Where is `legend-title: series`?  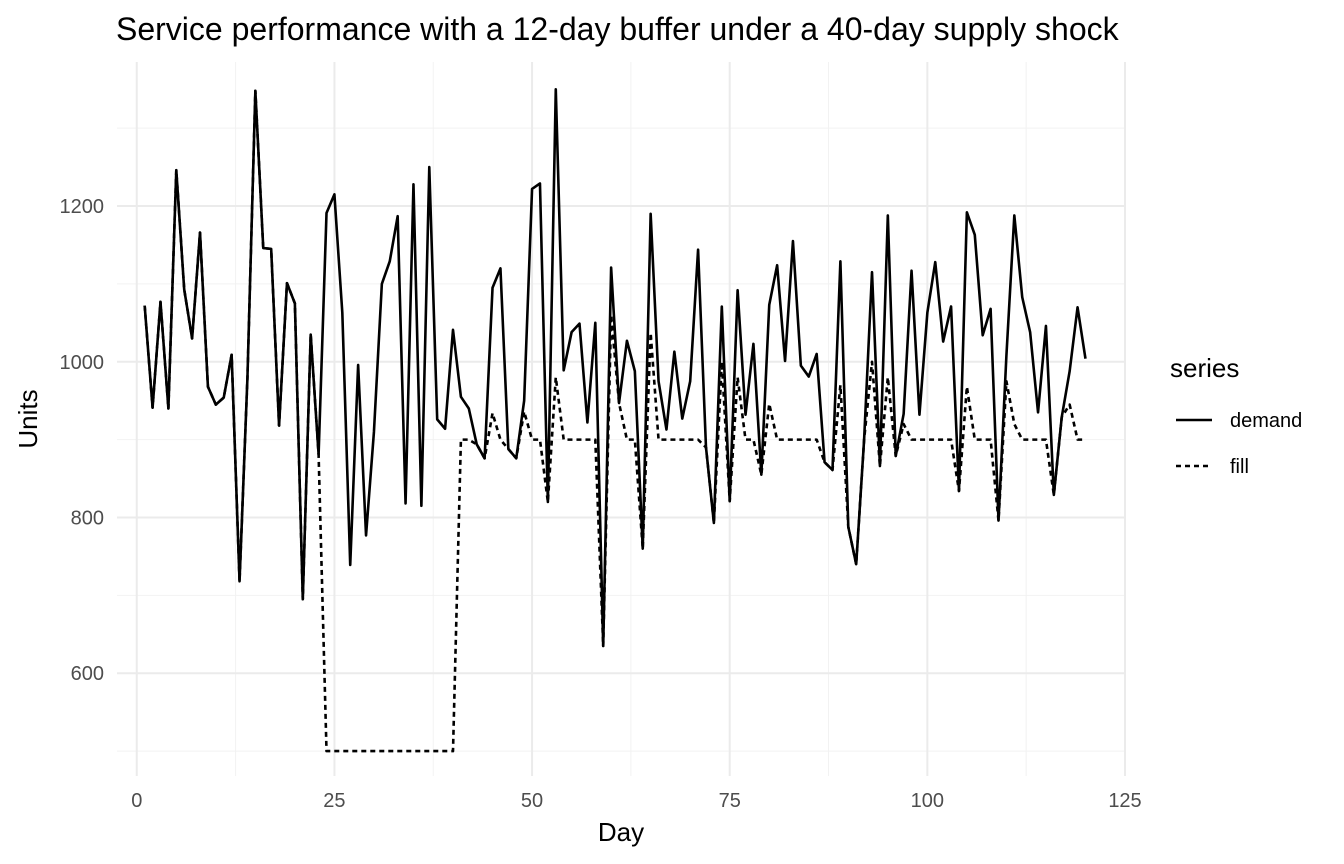
legend-title: series is located at coordinates (1204, 368).